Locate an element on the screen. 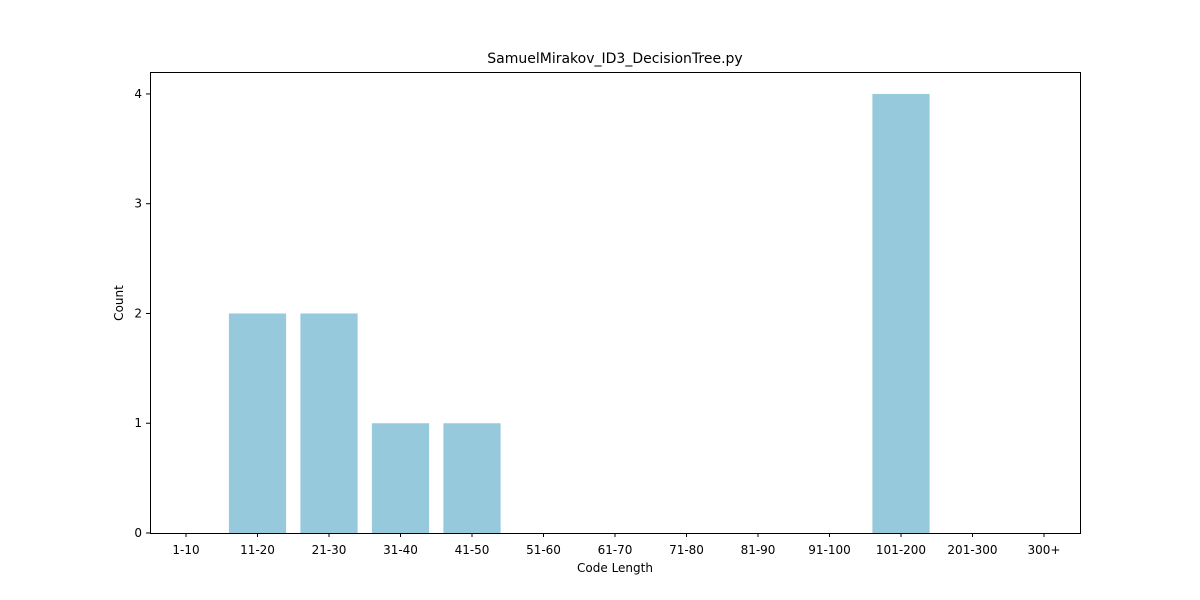 The image size is (1200, 600). y-tick-label: 3 is located at coordinates (138, 204).